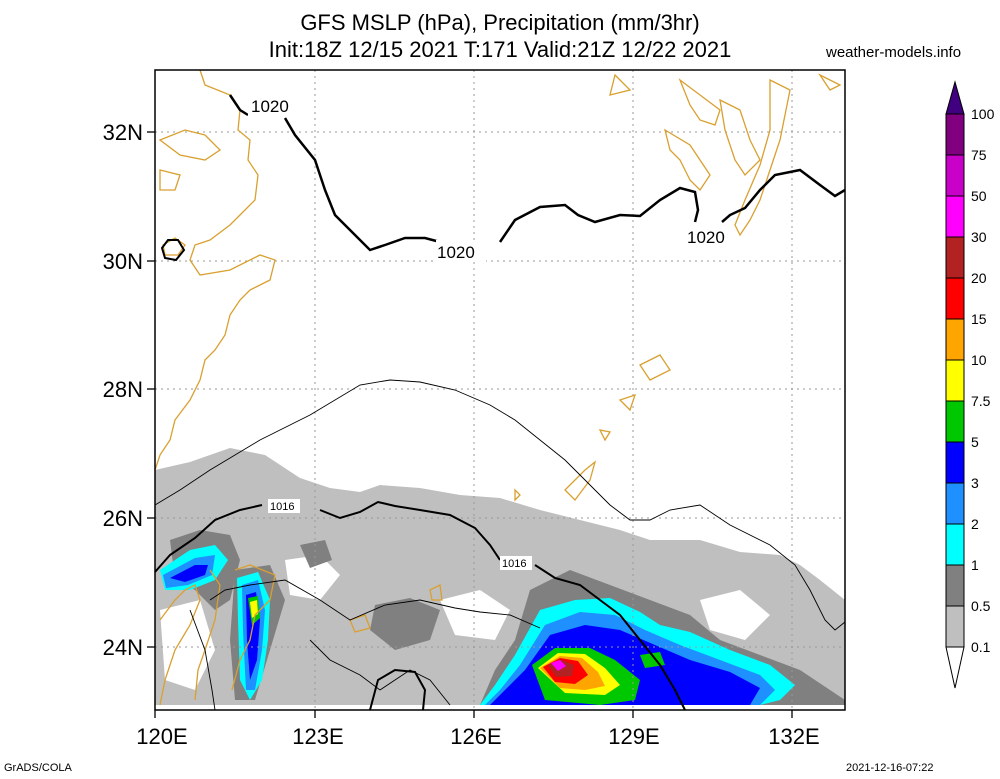 The image size is (1000, 779). What do you see at coordinates (793, 736) in the screenshot?
I see `lon-label: 132E` at bounding box center [793, 736].